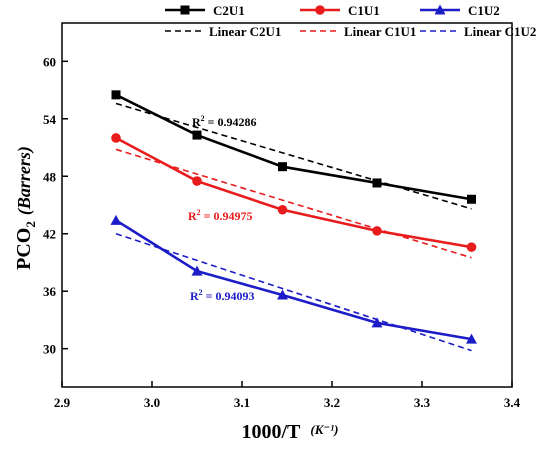  What do you see at coordinates (62, 402) in the screenshot?
I see `x-tick-label-0: 2.9` at bounding box center [62, 402].